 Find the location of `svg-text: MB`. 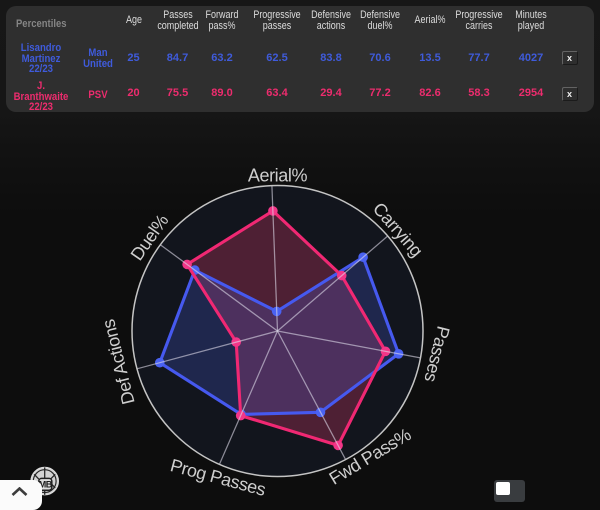

svg-text: MB is located at coordinates (46, 485).